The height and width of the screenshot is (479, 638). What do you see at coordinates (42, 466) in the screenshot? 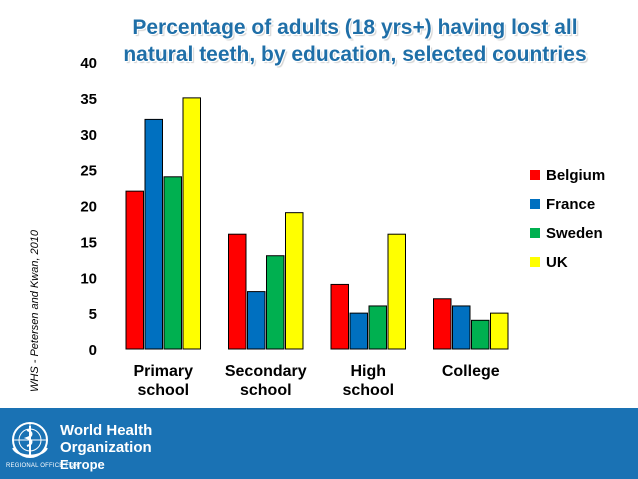
I see `region-prefix: REGIONAL OFFICE FOR` at bounding box center [42, 466].